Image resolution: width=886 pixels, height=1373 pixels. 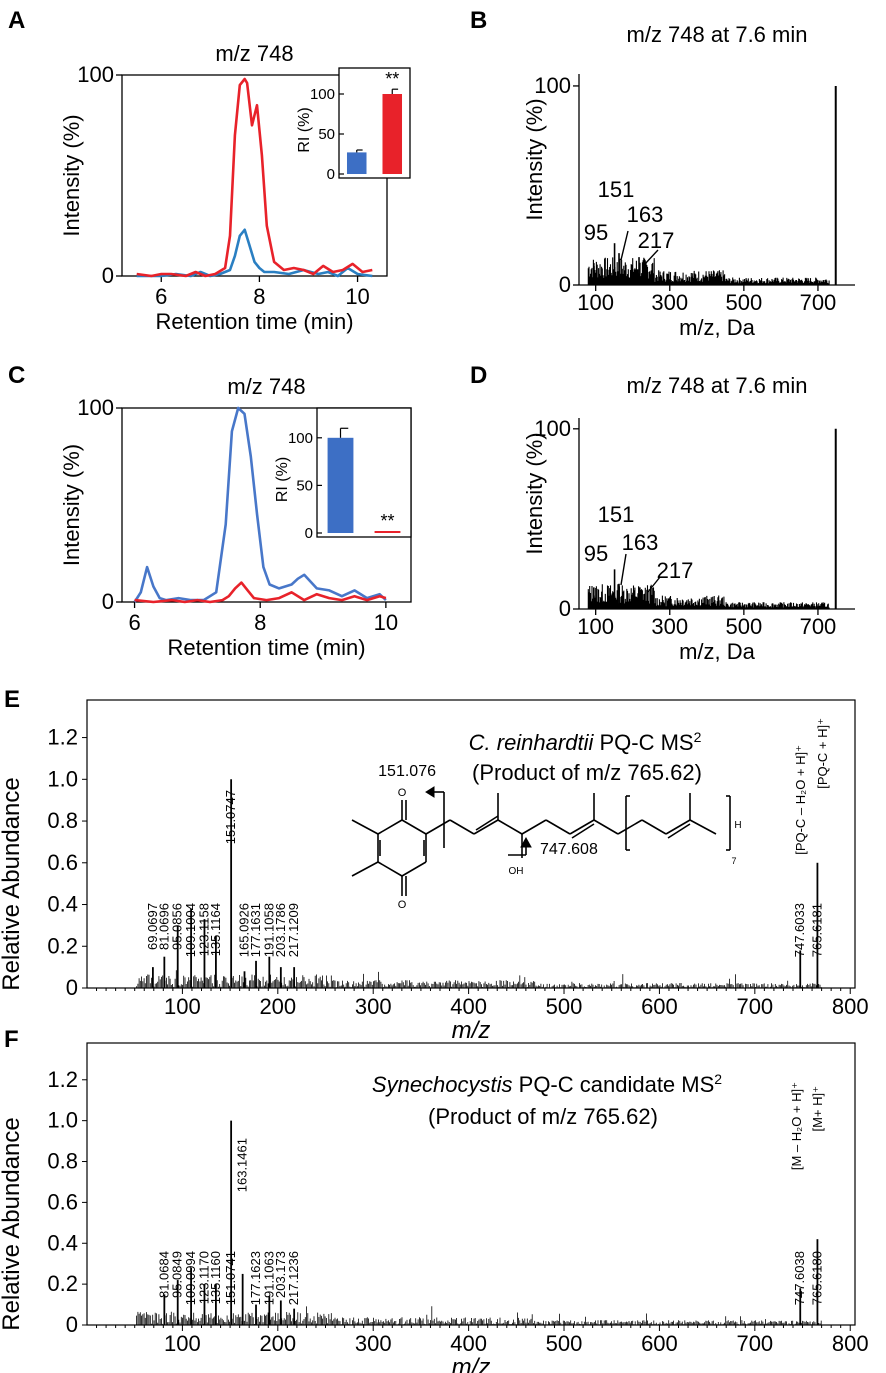 I want to click on peak-label: 217.1209, so click(x=293, y=930).